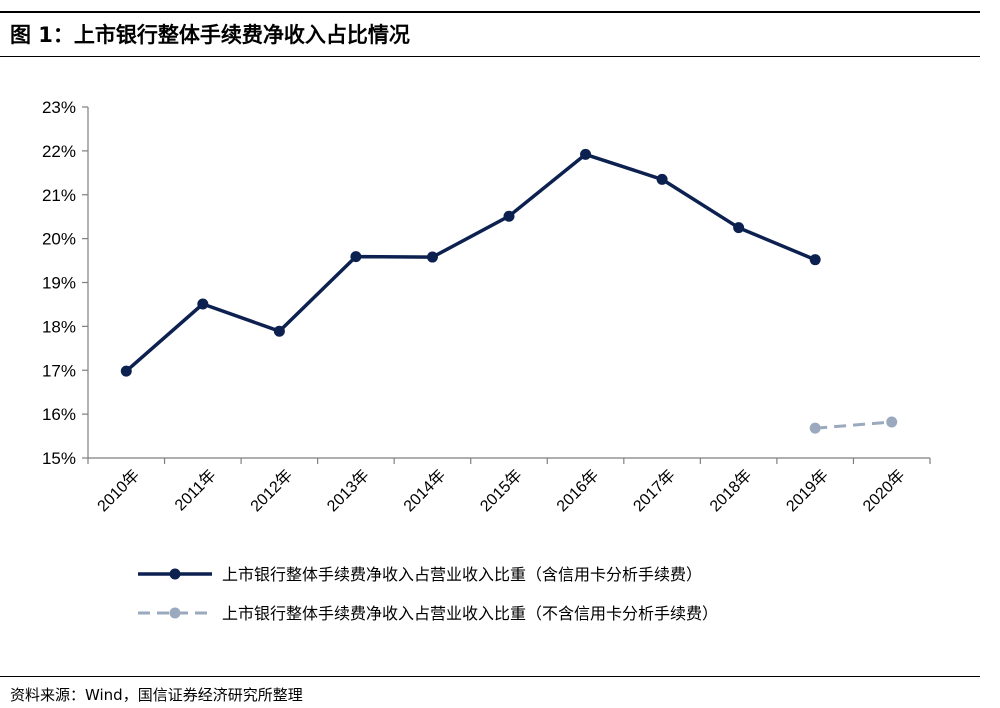 The height and width of the screenshot is (708, 1000). What do you see at coordinates (59, 458) in the screenshot?
I see `y-tick-label: 15%` at bounding box center [59, 458].